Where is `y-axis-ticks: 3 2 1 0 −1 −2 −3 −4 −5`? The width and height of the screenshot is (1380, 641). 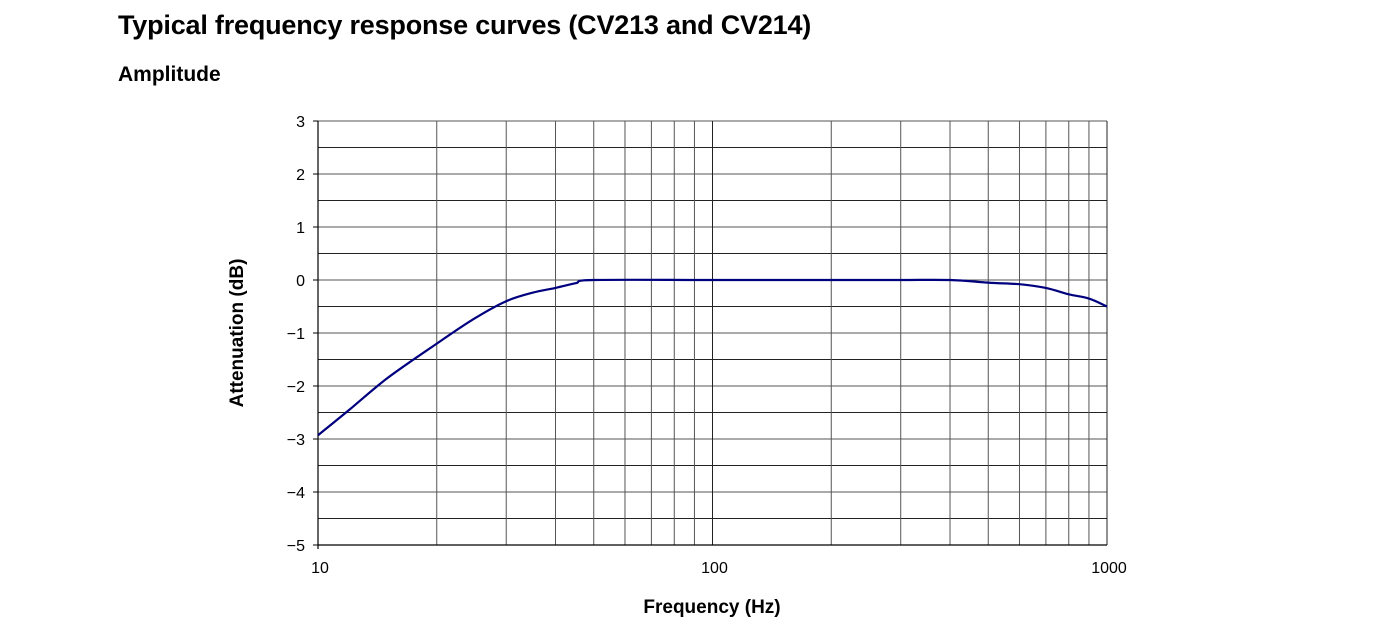
y-axis-ticks: 3 2 1 0 −1 −2 −3 −4 −5 is located at coordinates (302, 334).